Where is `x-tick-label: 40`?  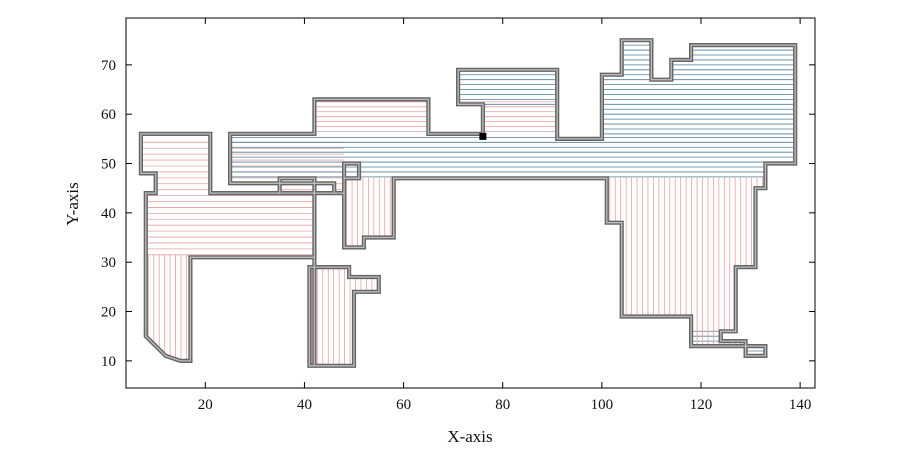
x-tick-label: 40 is located at coordinates (304, 405).